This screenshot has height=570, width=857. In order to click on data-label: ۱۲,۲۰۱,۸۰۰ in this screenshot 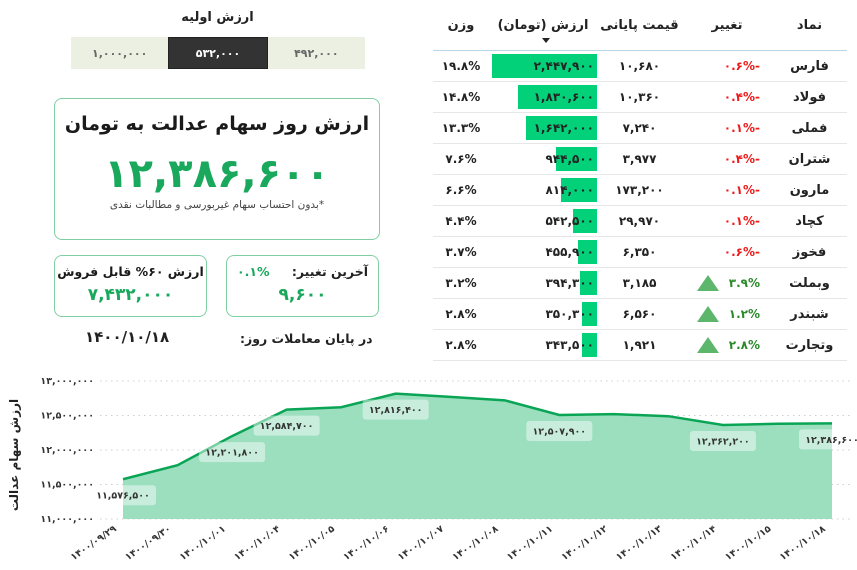, I will do `click(232, 452)`.